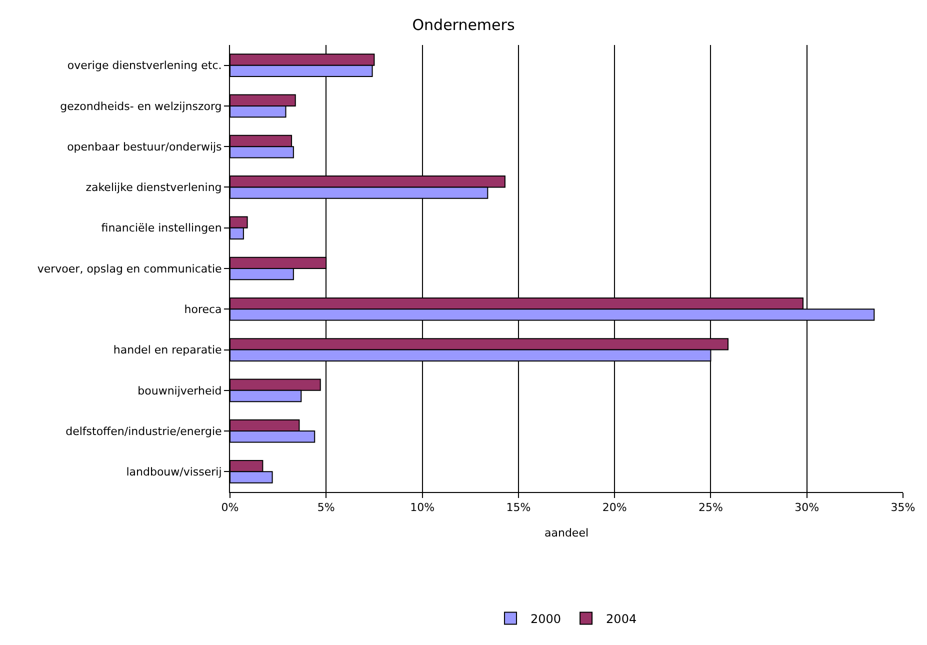  Describe the element at coordinates (167, 350) in the screenshot. I see `y-tick-label: handel en reparatie` at that location.